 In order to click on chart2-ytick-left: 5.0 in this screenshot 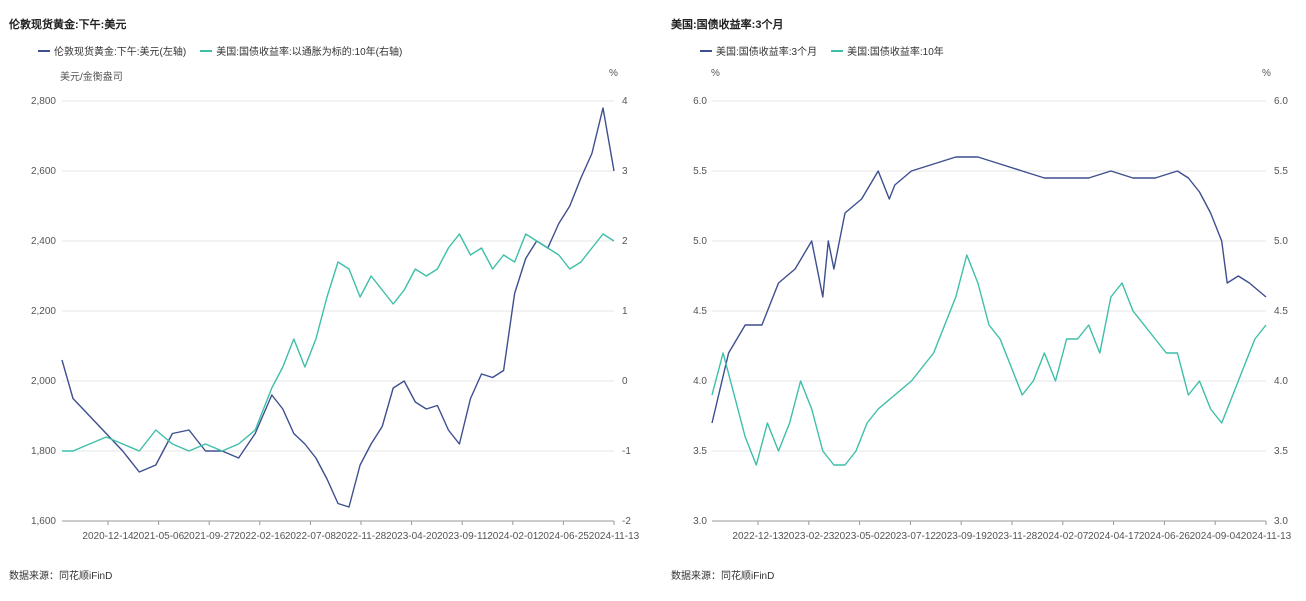, I will do `click(700, 241)`.